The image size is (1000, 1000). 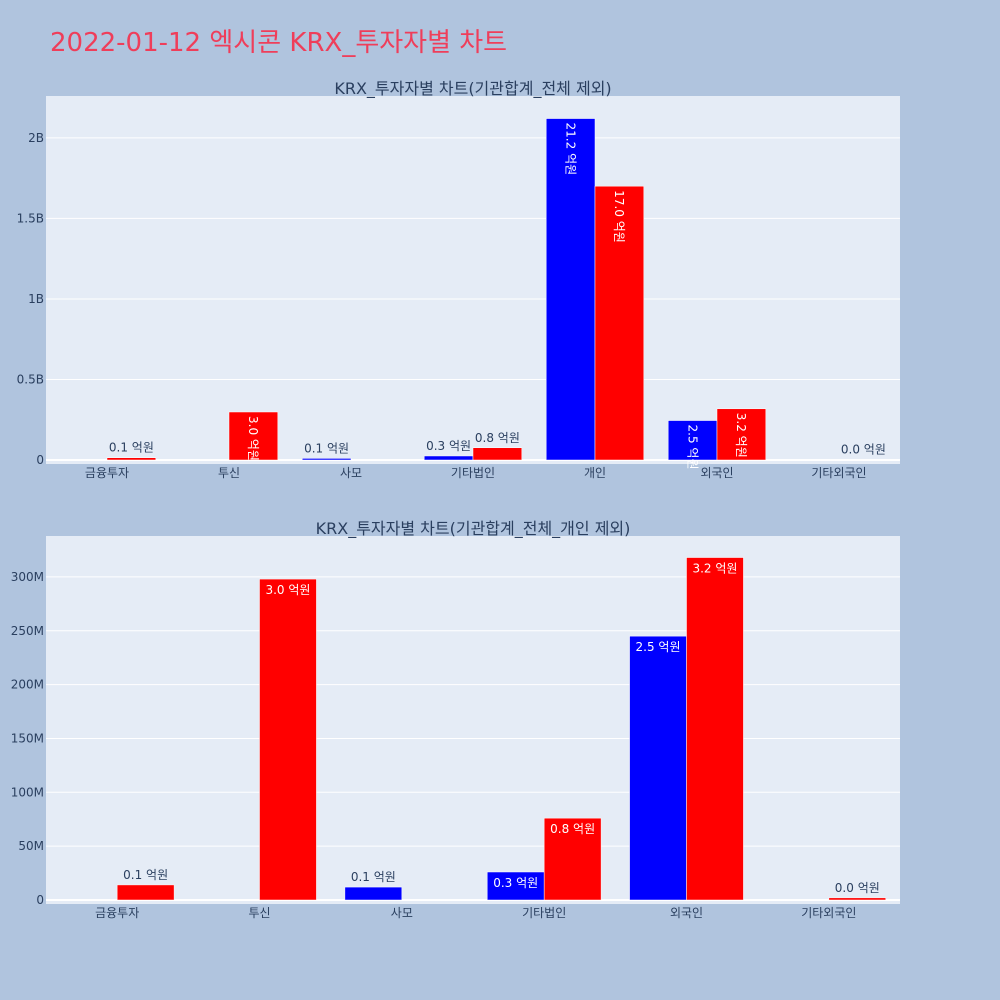 I want to click on data-label: 21.2 억원, so click(x=570, y=149).